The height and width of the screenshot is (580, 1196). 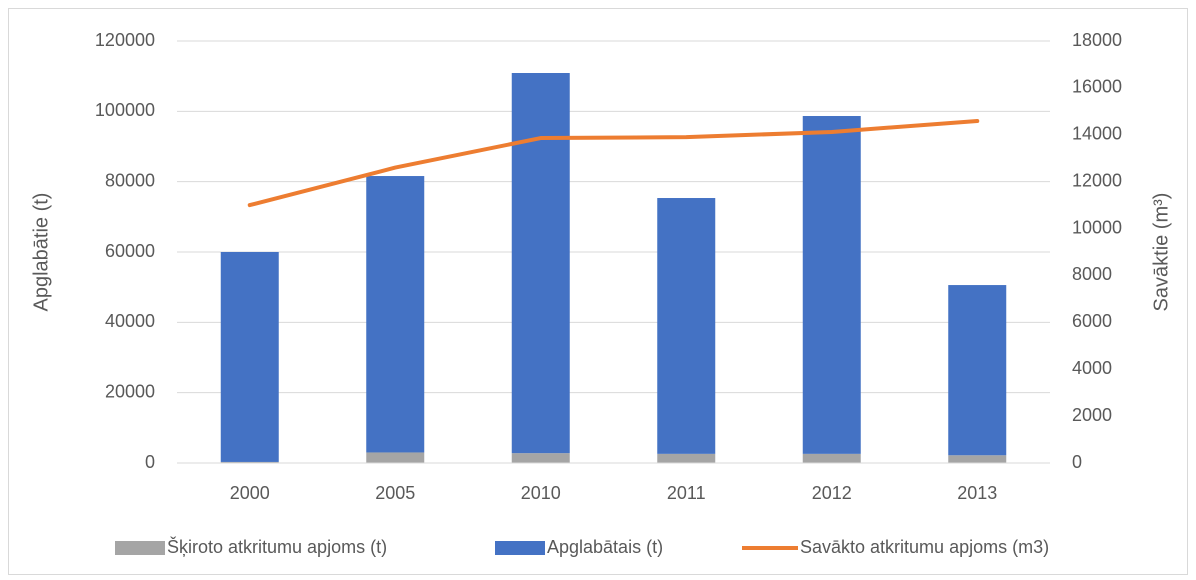 What do you see at coordinates (1161, 252) in the screenshot?
I see `y2-axis-title: Savāktie (m³)` at bounding box center [1161, 252].